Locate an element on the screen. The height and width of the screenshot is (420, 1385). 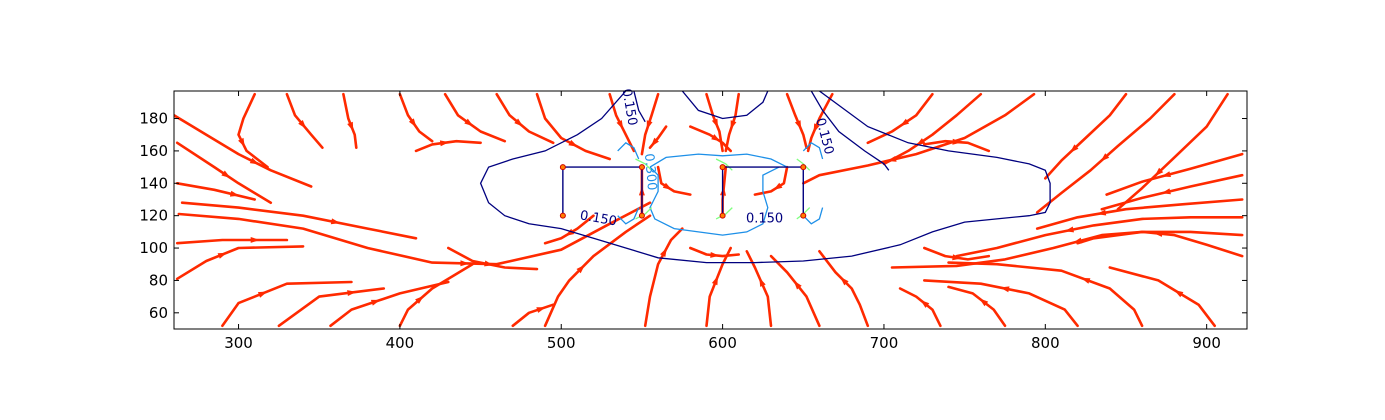
electrodes is located at coordinates (683, 191).